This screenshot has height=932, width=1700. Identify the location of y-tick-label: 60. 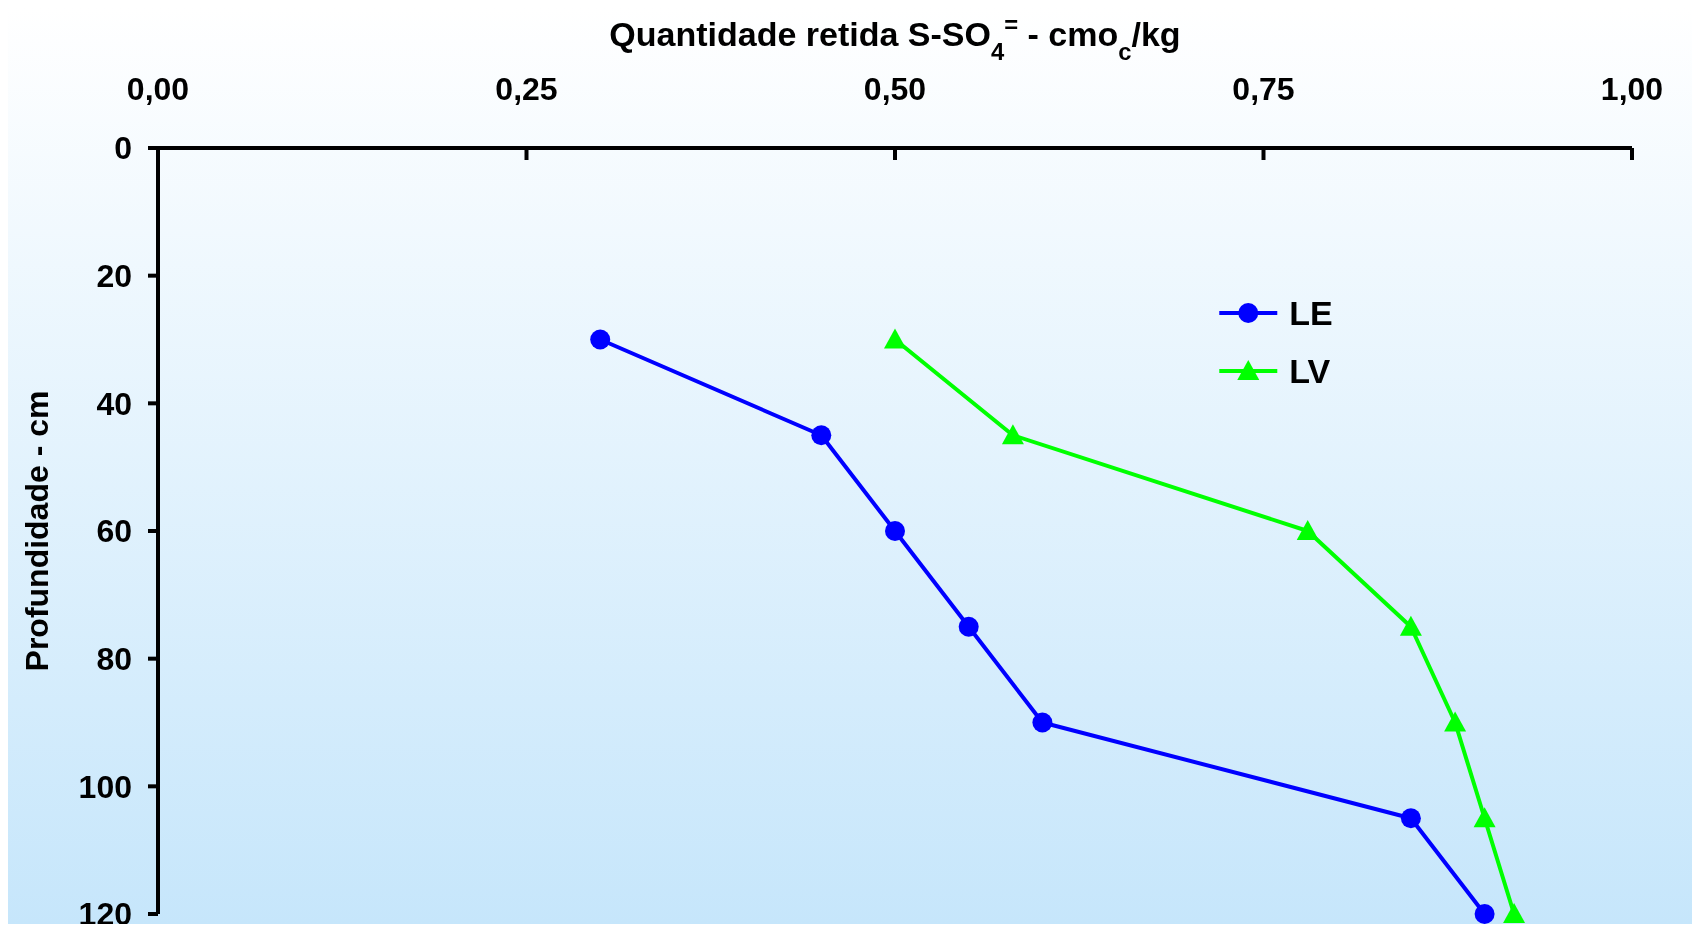
(114, 531).